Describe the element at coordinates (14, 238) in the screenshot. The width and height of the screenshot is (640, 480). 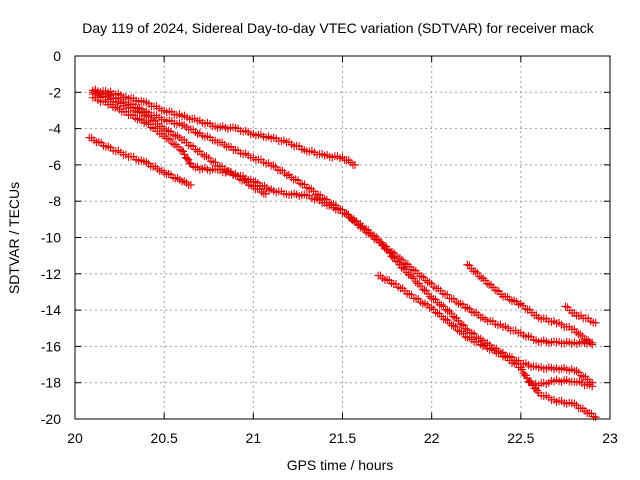
I see `y-axis-label: SDTVAR / TECUs` at that location.